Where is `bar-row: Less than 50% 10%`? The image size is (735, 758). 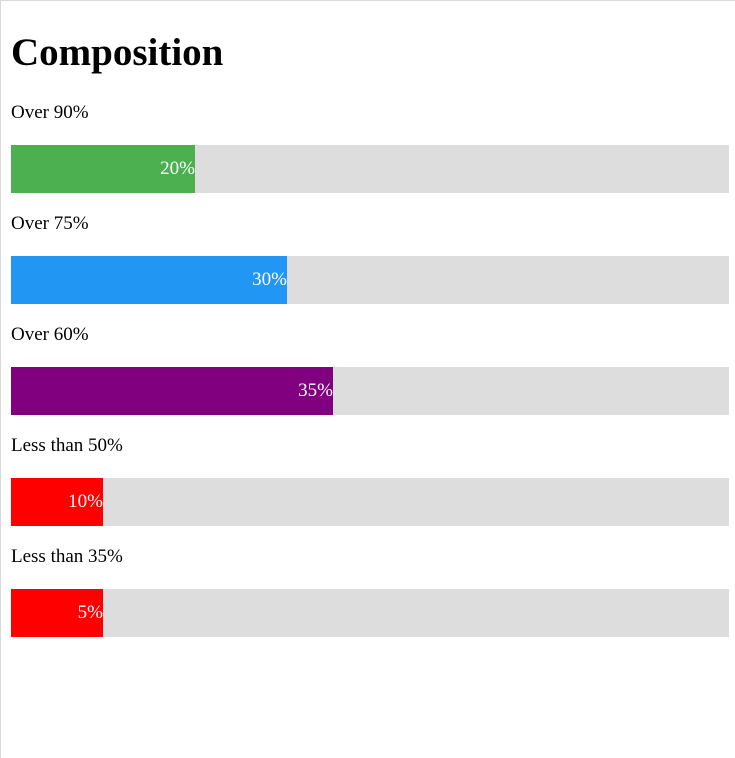
bar-row: Less than 50% 10% is located at coordinates (370, 489).